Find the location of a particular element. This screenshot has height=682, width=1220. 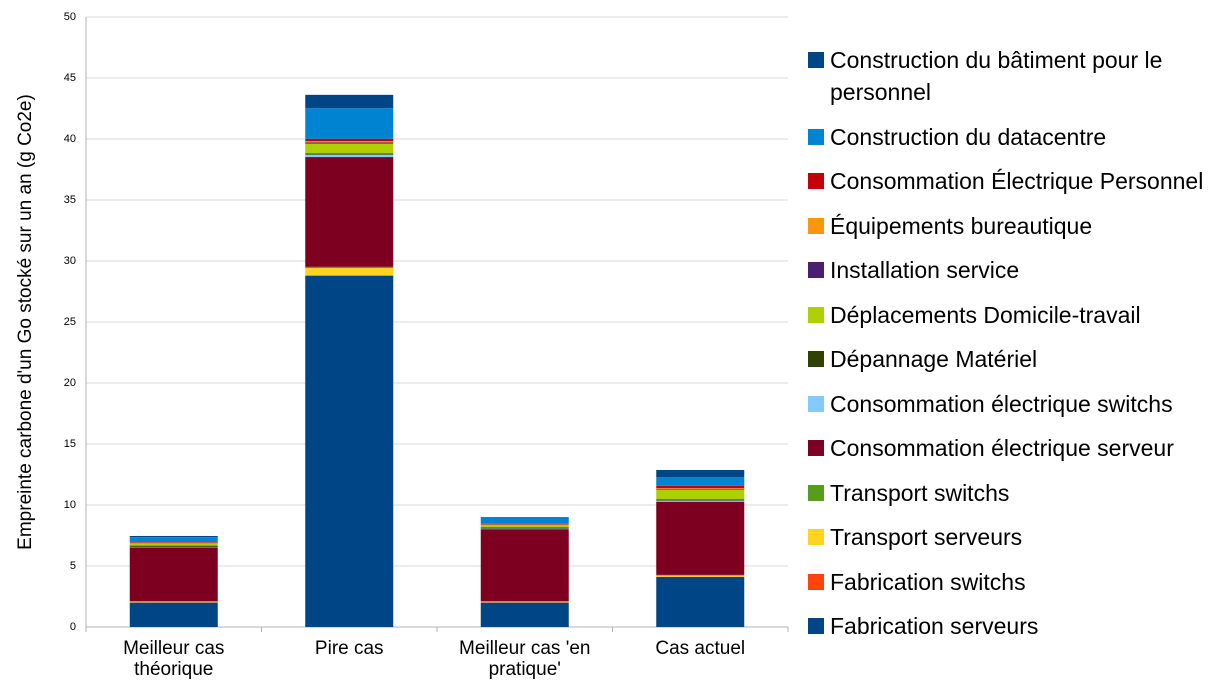

legend-label: Transport serveurs is located at coordinates (926, 537).